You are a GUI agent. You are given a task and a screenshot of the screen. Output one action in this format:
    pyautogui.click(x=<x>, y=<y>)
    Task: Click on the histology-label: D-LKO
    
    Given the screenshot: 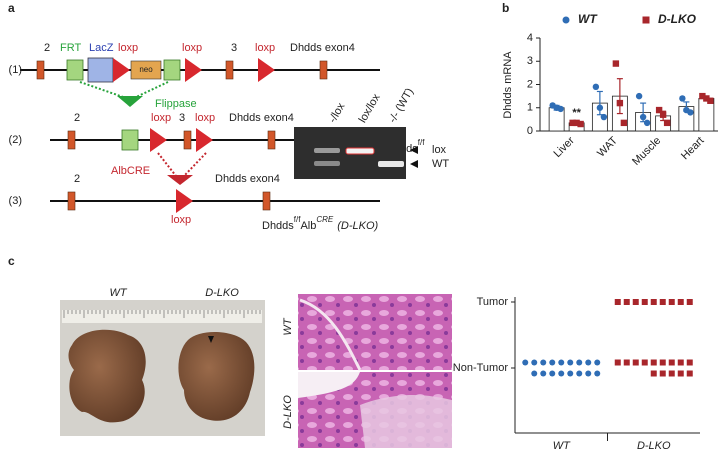 What is the action you would take?
    pyautogui.click(x=288, y=412)
    